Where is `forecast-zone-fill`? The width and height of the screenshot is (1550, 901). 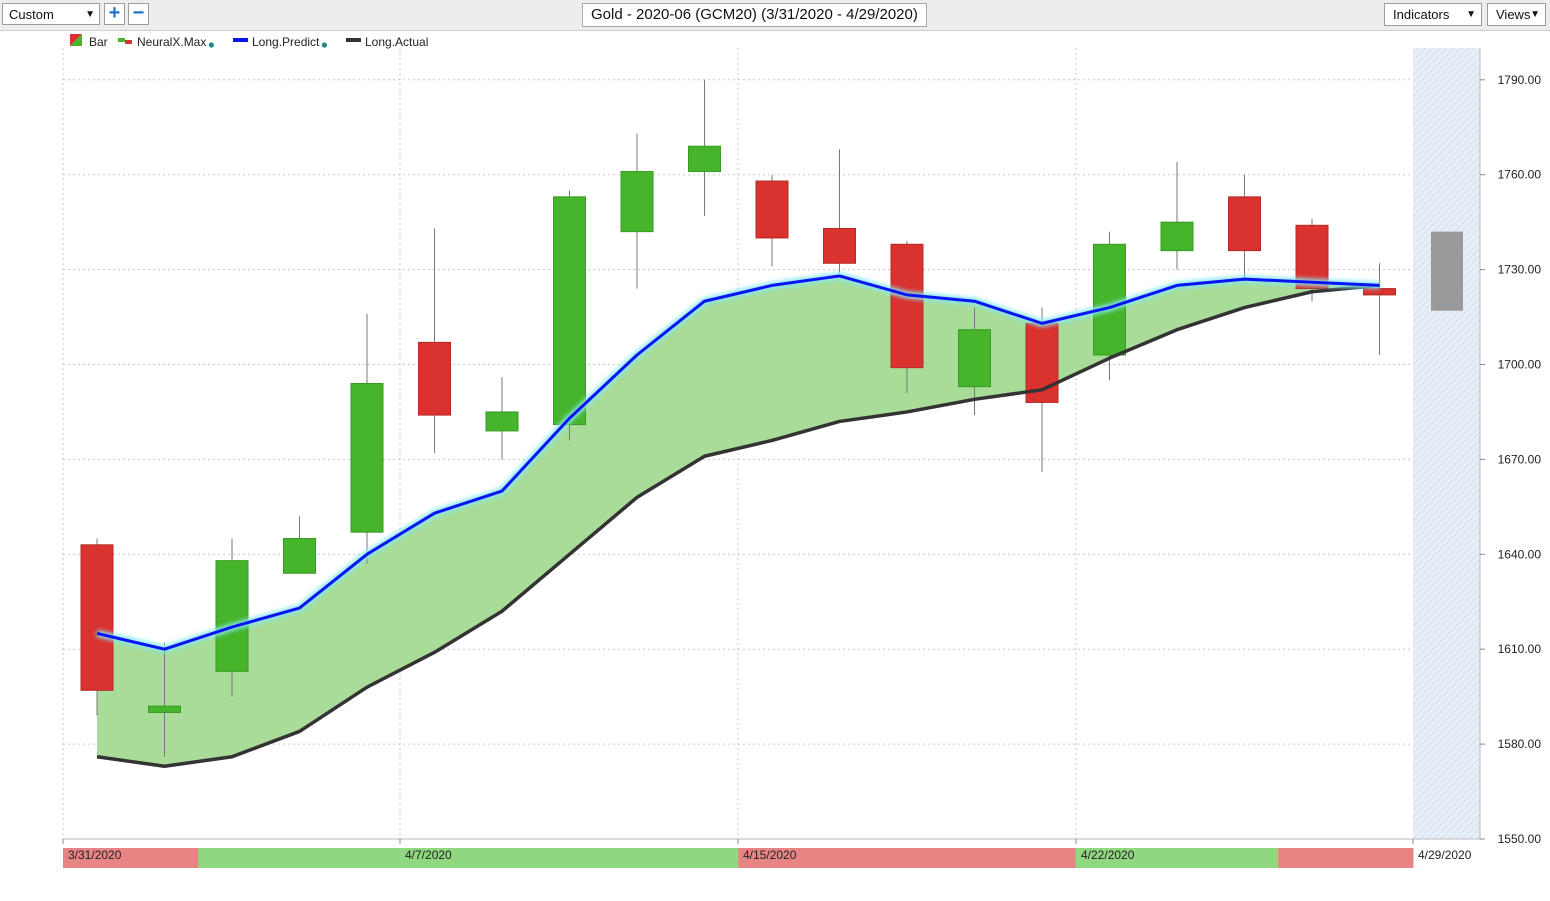
forecast-zone-fill is located at coordinates (1446, 443).